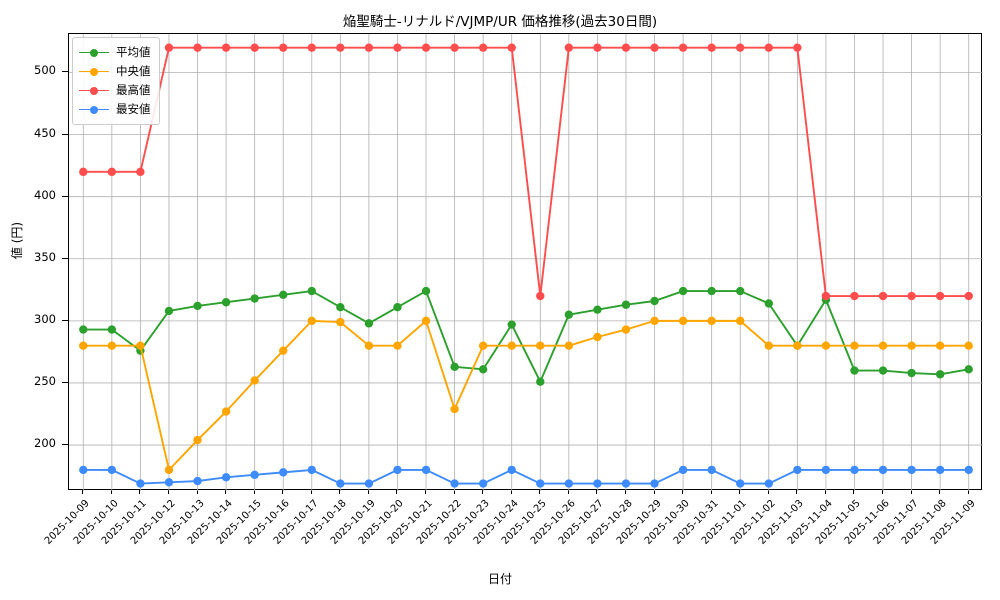  Describe the element at coordinates (133, 89) in the screenshot. I see `legend-label: 最高値` at that location.